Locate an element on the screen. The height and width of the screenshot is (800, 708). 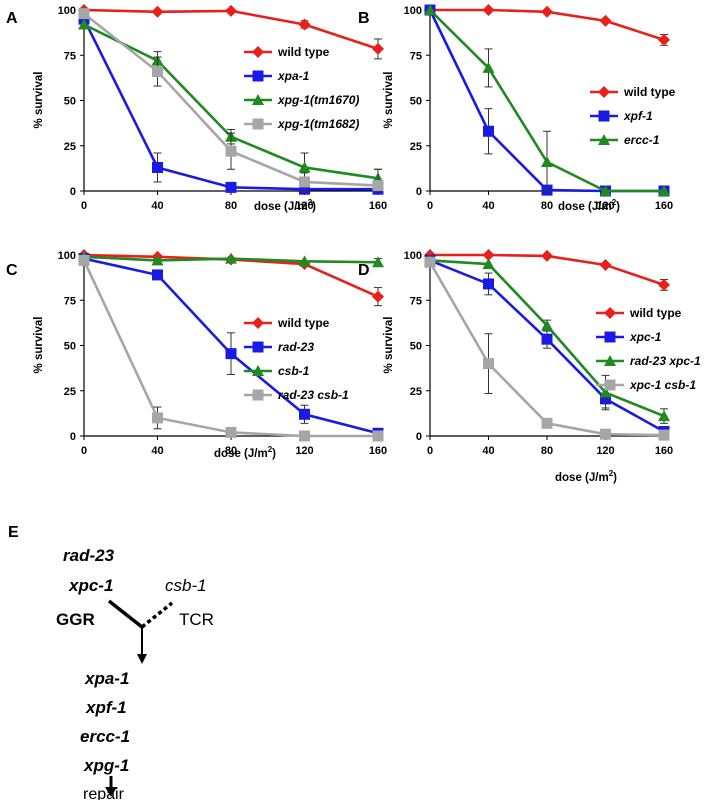
legend-entry: wild type is located at coordinates (639, 313).